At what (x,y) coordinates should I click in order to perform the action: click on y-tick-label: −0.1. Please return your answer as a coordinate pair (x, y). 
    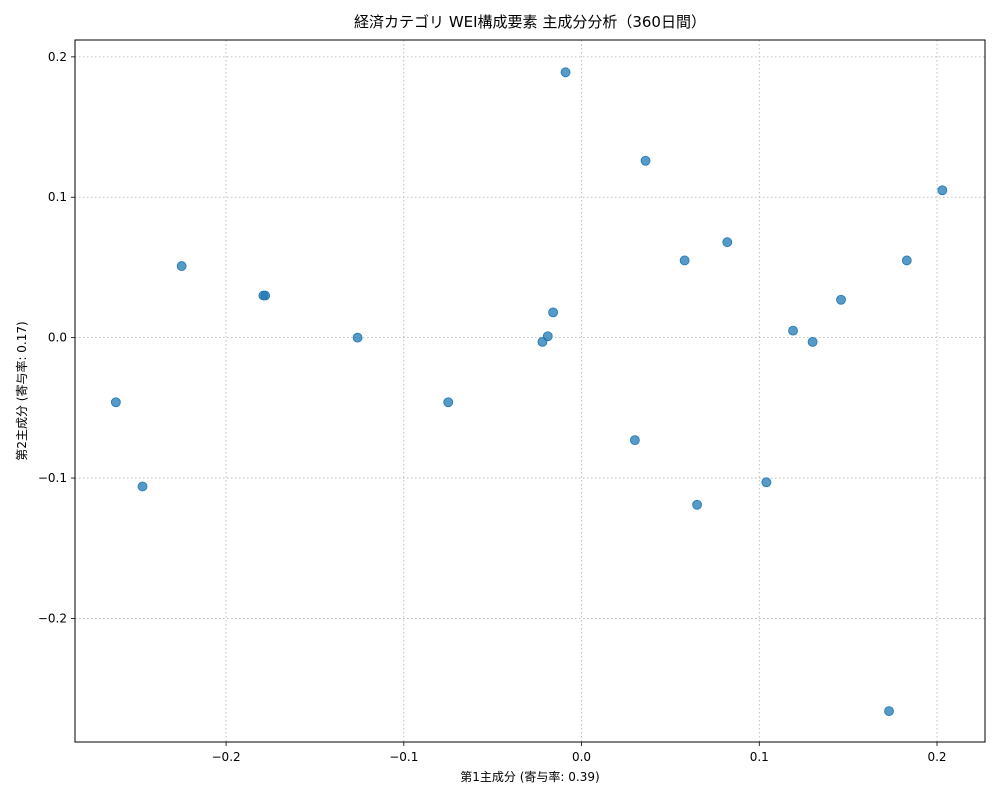
    Looking at the image, I should click on (52, 478).